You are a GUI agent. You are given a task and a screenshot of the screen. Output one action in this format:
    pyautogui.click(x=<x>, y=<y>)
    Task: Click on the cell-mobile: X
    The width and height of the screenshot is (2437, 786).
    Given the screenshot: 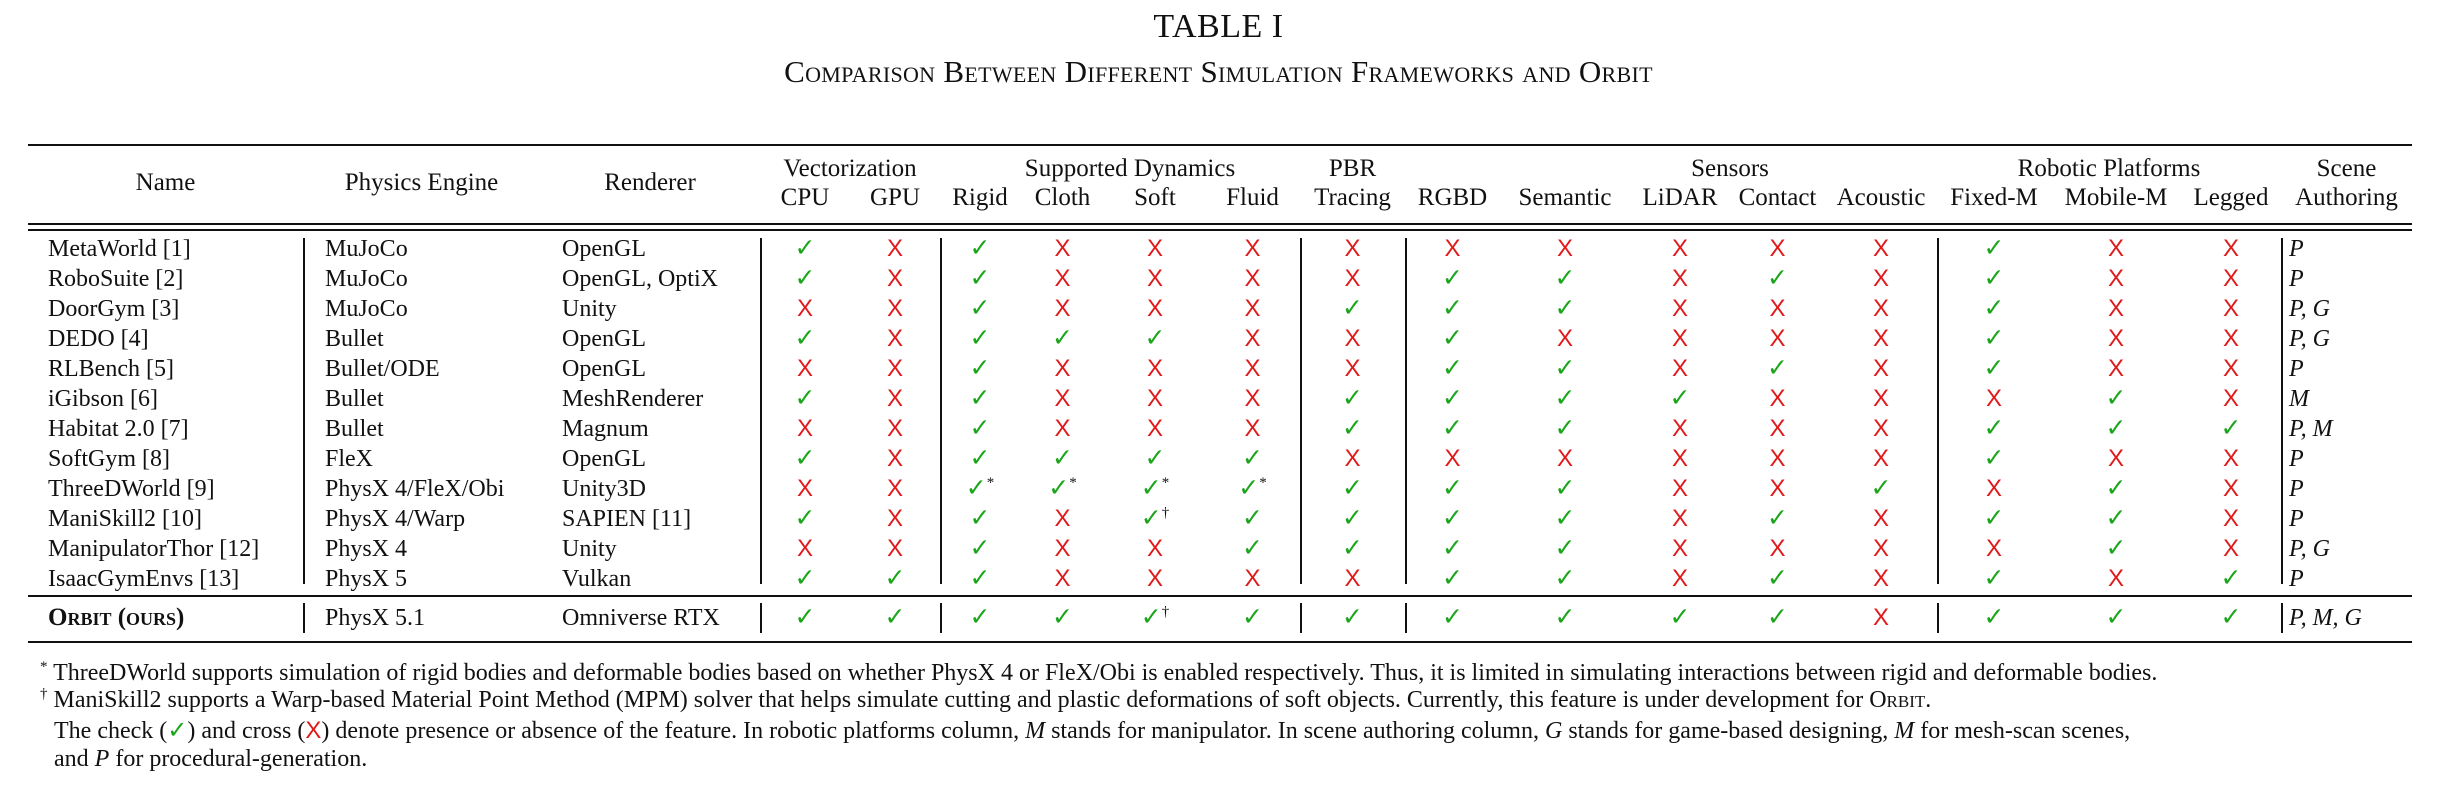 What is the action you would take?
    pyautogui.click(x=2116, y=279)
    